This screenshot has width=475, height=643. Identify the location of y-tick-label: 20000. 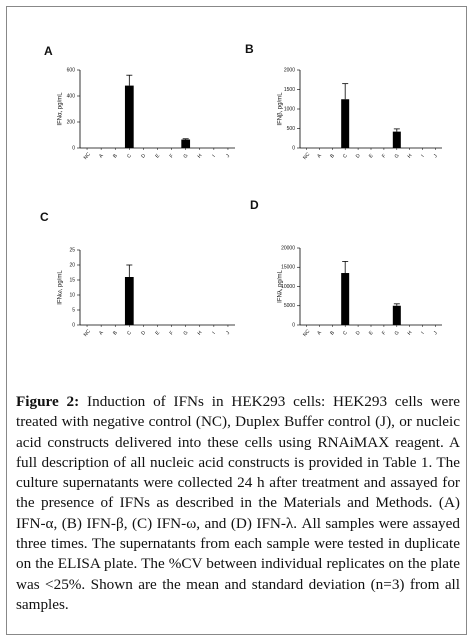
(288, 248).